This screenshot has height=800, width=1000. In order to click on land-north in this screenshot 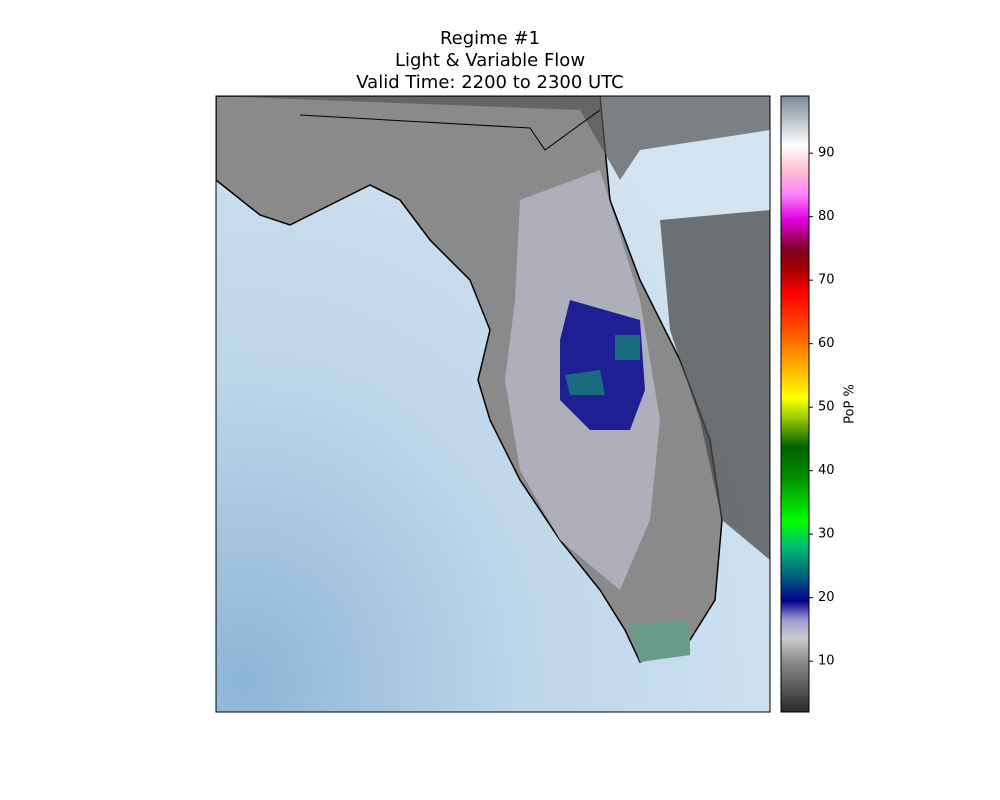, I will do `click(493, 138)`.